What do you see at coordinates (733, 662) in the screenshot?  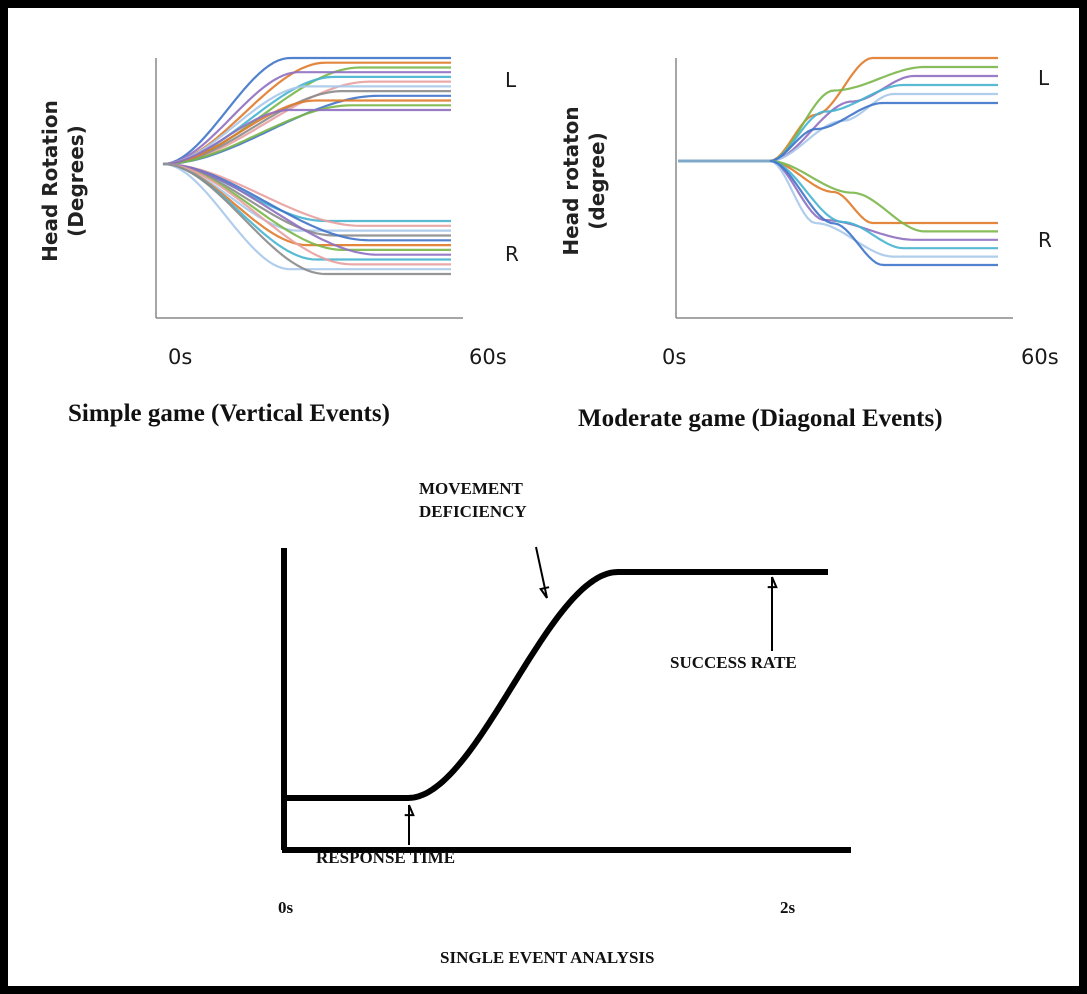 I see `chart3-annotation-success: SUCCESS RATE` at bounding box center [733, 662].